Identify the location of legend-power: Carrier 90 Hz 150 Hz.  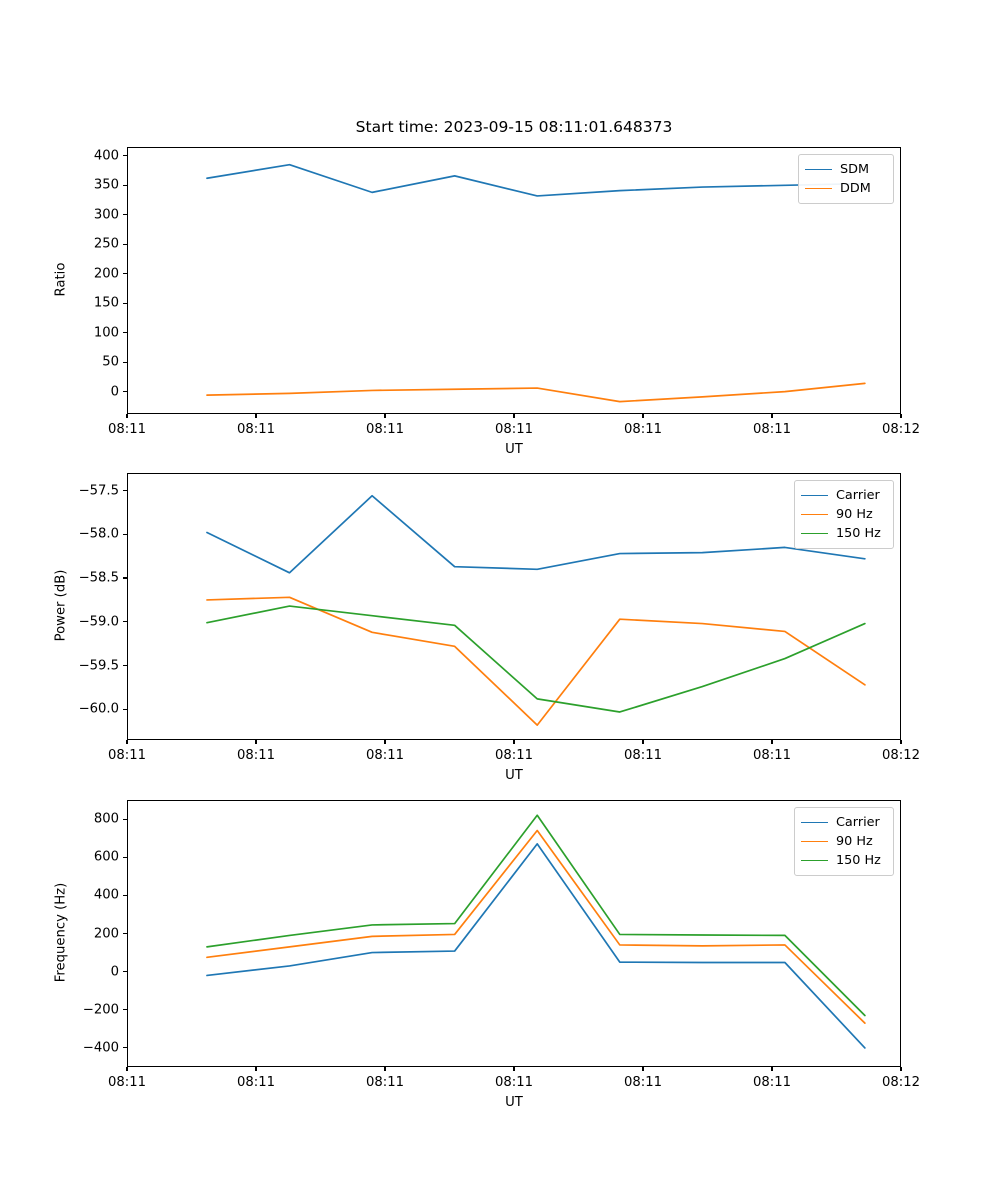
(844, 514).